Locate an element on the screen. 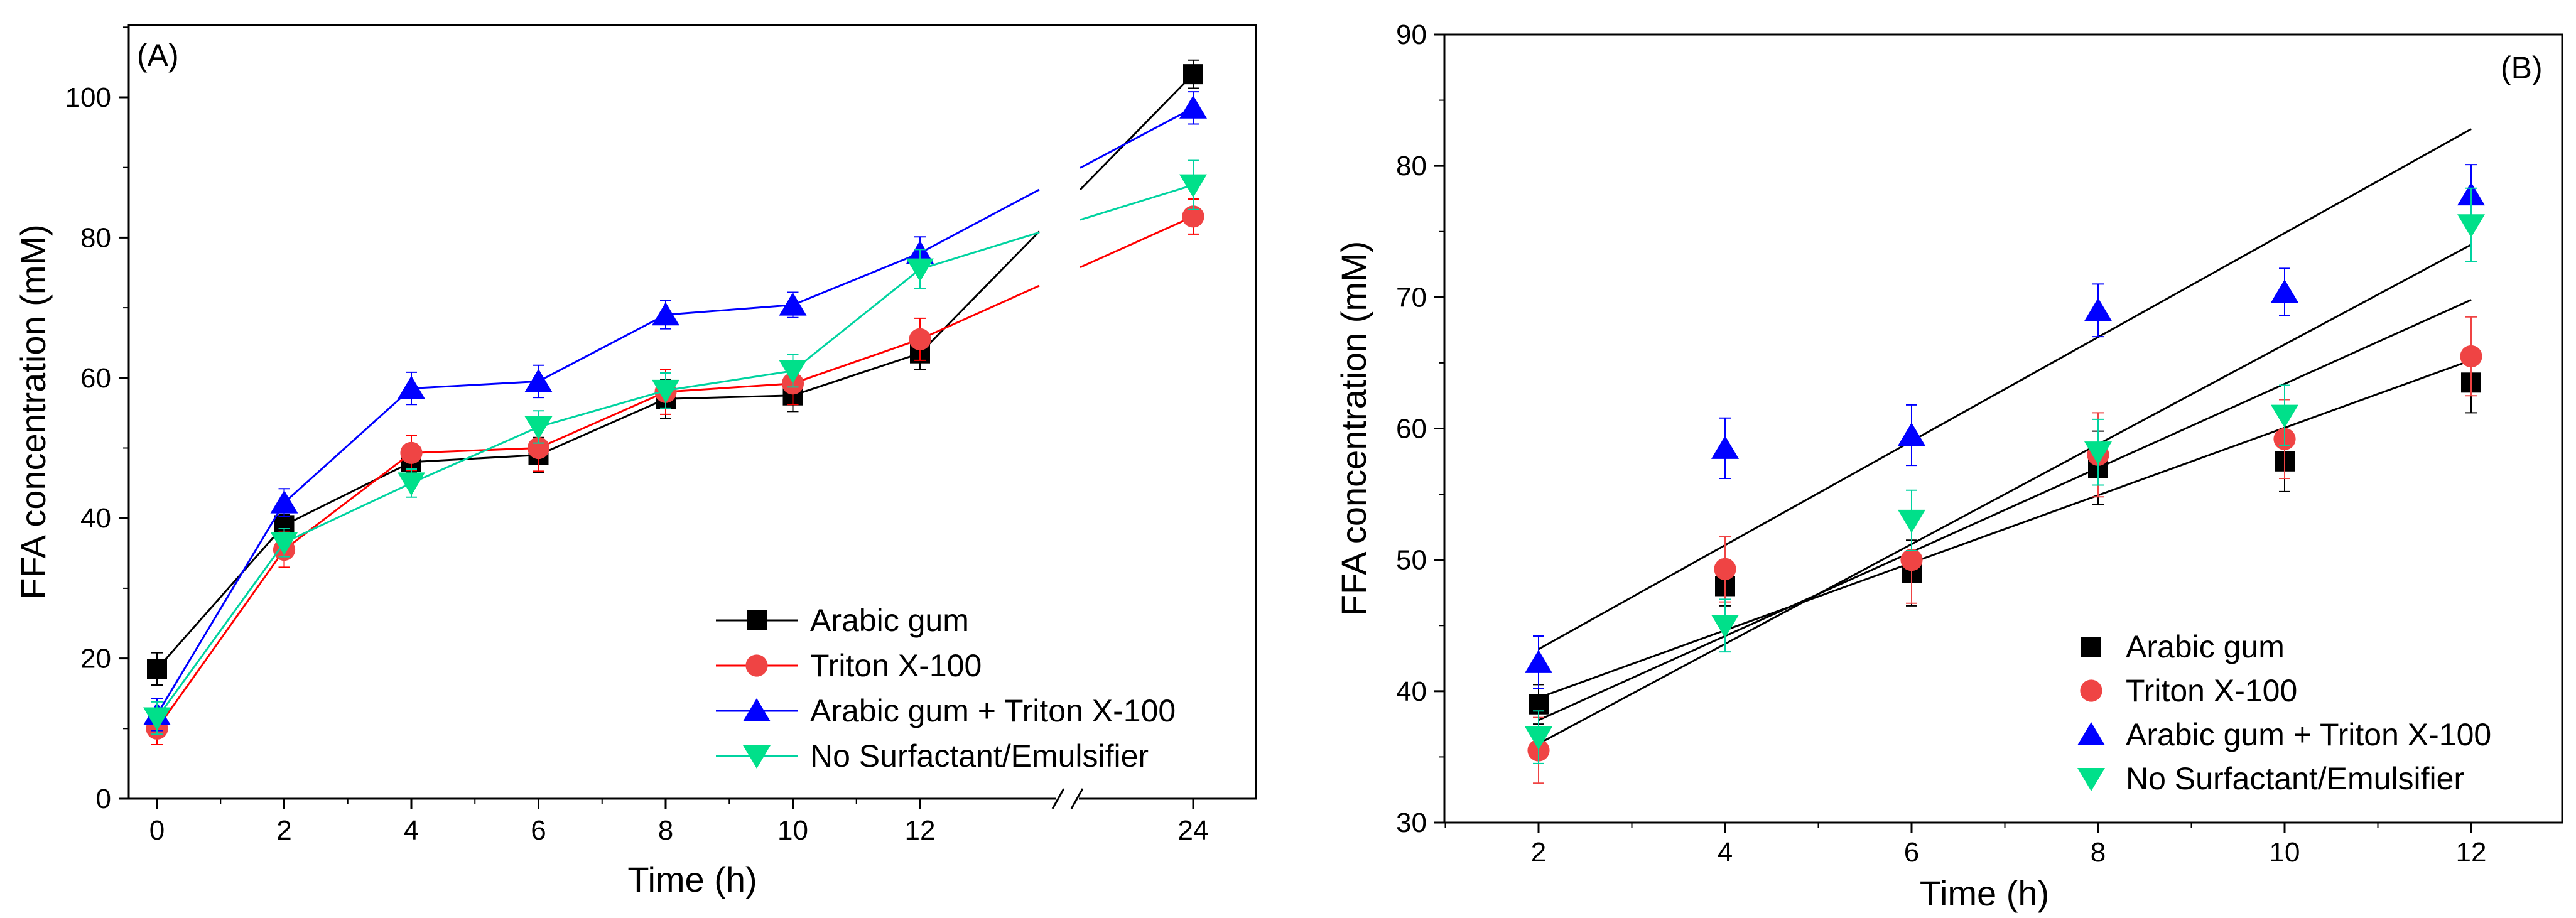 This screenshot has height=918, width=2576. x-tick-label: 4 is located at coordinates (1725, 852).